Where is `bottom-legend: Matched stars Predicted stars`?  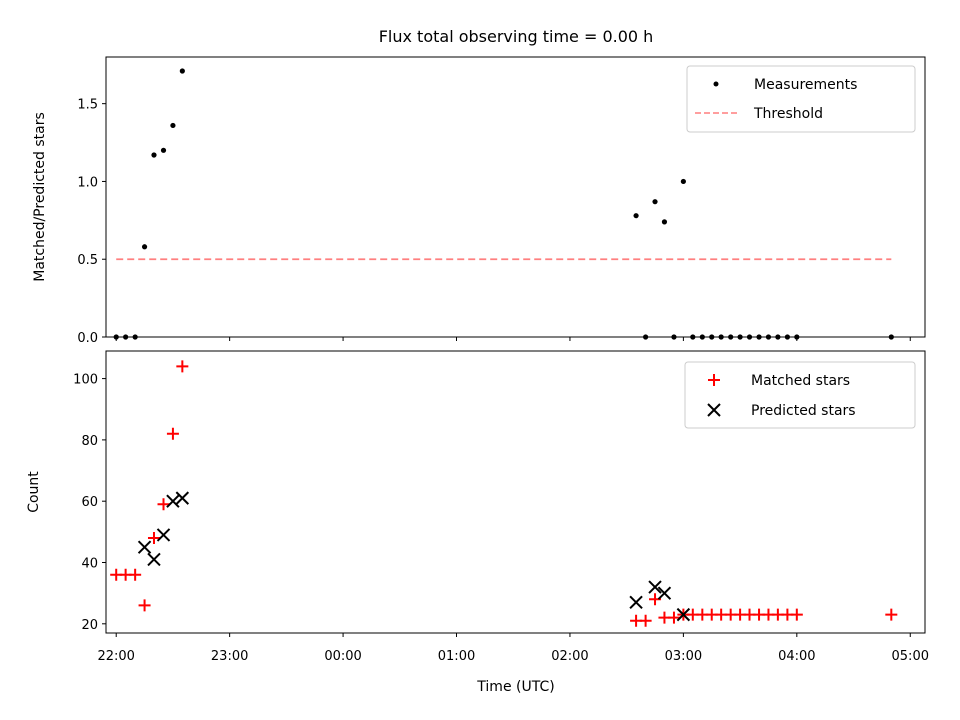
bottom-legend: Matched stars Predicted stars is located at coordinates (800, 395).